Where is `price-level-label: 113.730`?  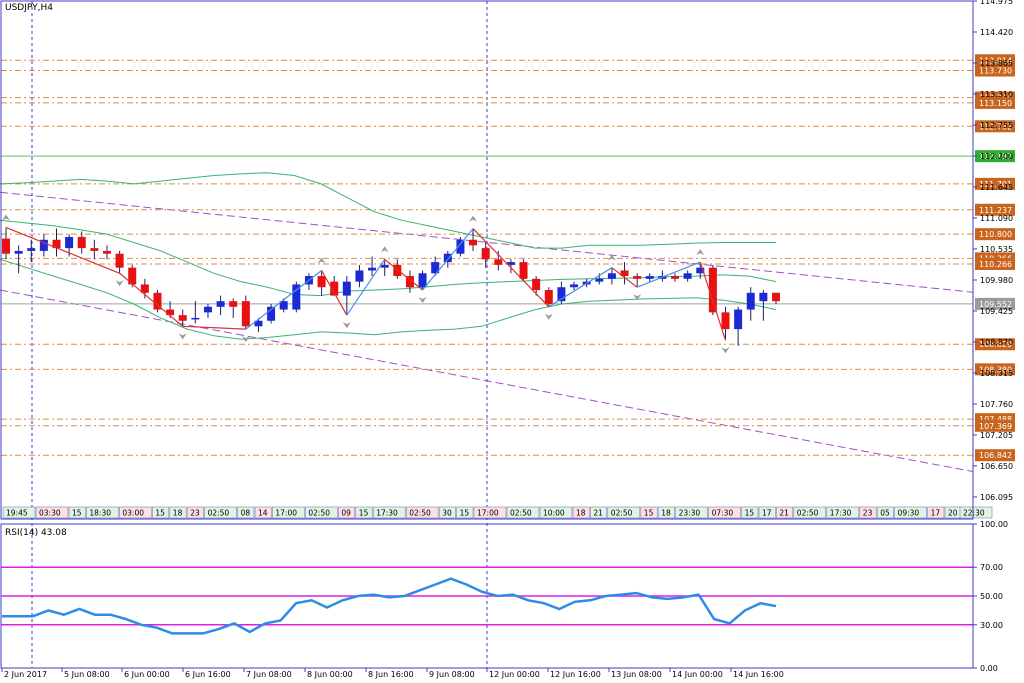
price-level-label: 113.730 is located at coordinates (995, 71).